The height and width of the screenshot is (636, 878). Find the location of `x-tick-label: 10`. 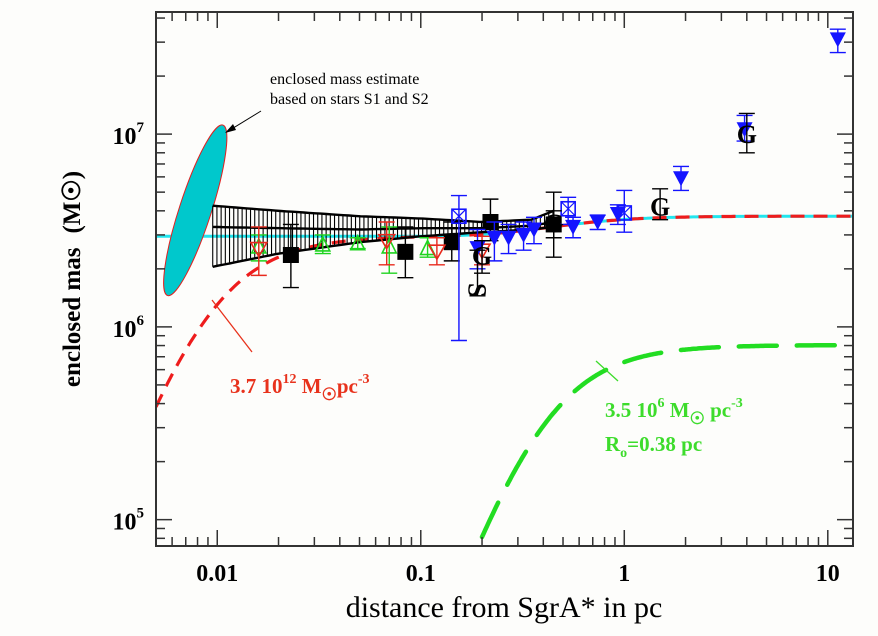

x-tick-label: 10 is located at coordinates (828, 574).